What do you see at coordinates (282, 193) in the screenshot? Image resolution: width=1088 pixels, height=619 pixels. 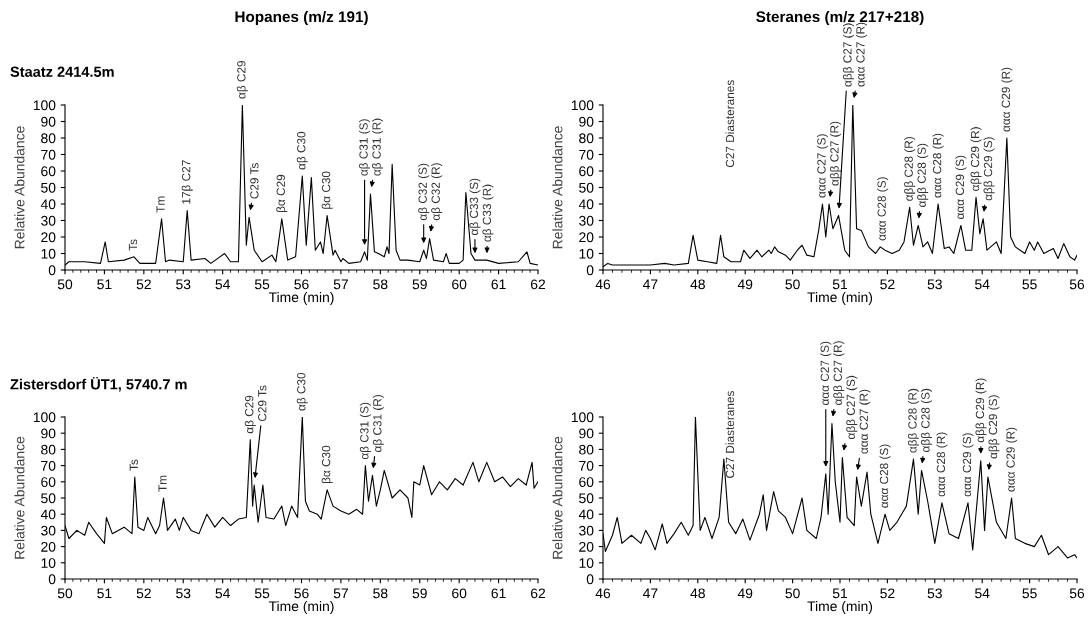 I see `annotation: βα C29` at bounding box center [282, 193].